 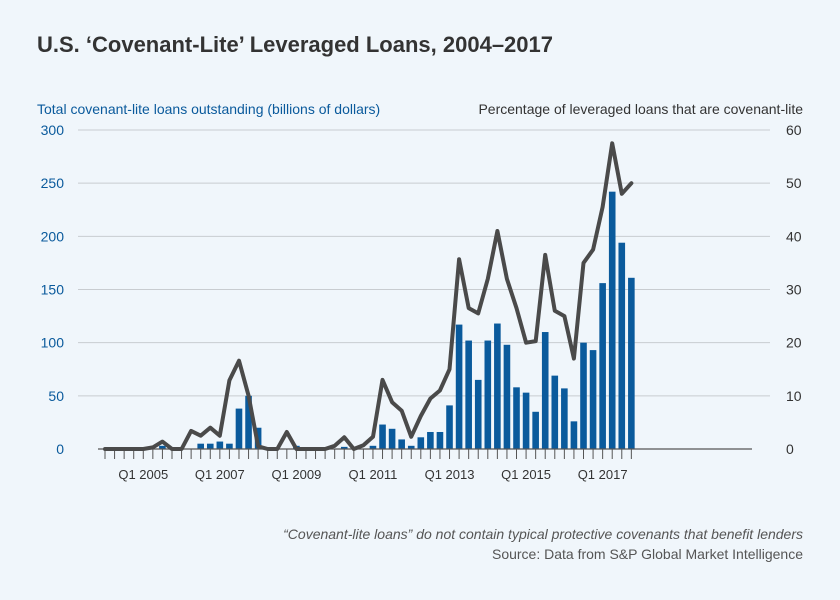 I want to click on x-tick-label: Q1 2005, so click(x=143, y=474).